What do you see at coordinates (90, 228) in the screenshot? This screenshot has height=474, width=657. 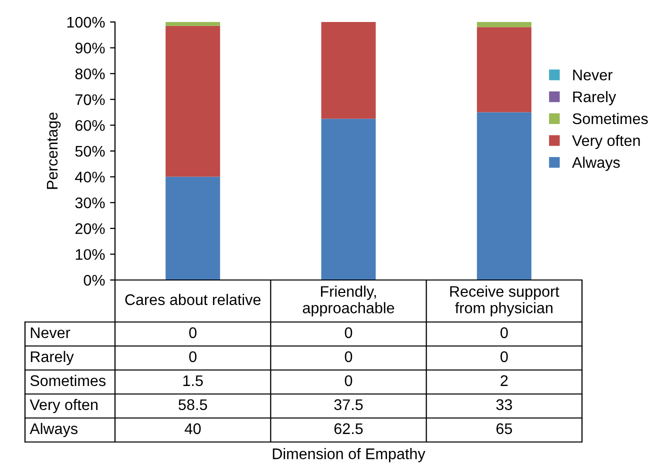 I see `y-tick-label: 20%` at bounding box center [90, 228].